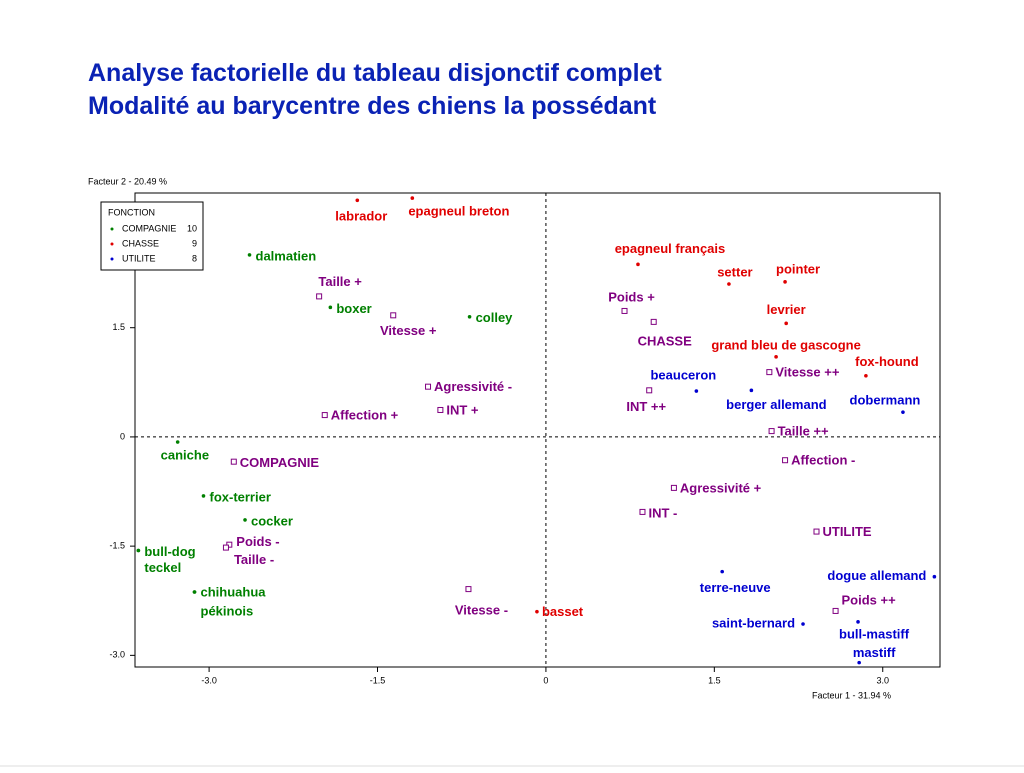 The width and height of the screenshot is (1024, 773). Describe the element at coordinates (365, 415) in the screenshot. I see `point-label: Affection +` at that location.